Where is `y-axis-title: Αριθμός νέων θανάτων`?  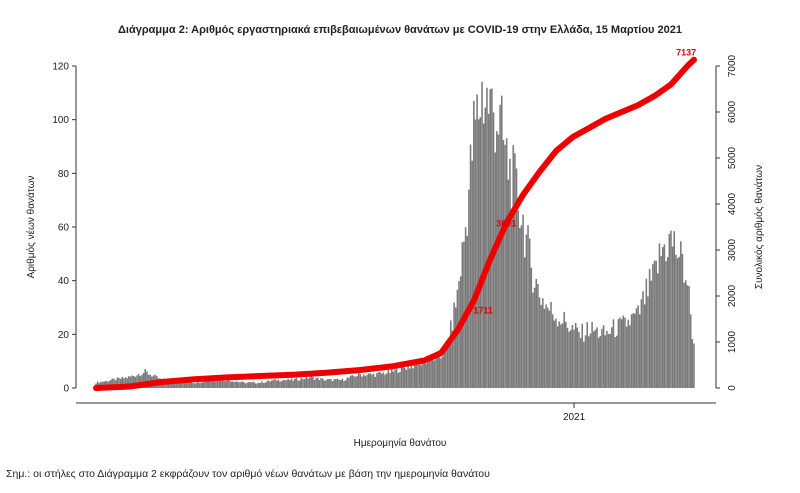 y-axis-title: Αριθμός νέων θανάτων is located at coordinates (31, 227).